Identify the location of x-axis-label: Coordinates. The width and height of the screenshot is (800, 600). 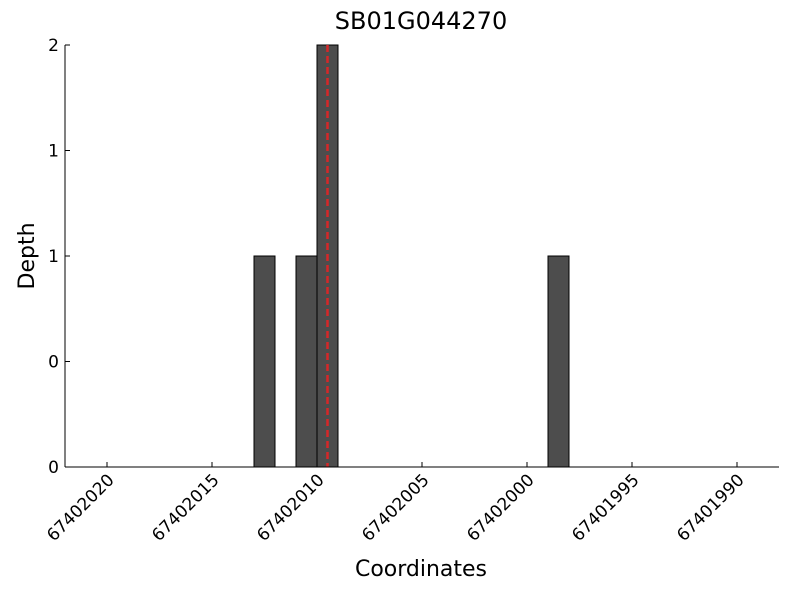
(421, 569).